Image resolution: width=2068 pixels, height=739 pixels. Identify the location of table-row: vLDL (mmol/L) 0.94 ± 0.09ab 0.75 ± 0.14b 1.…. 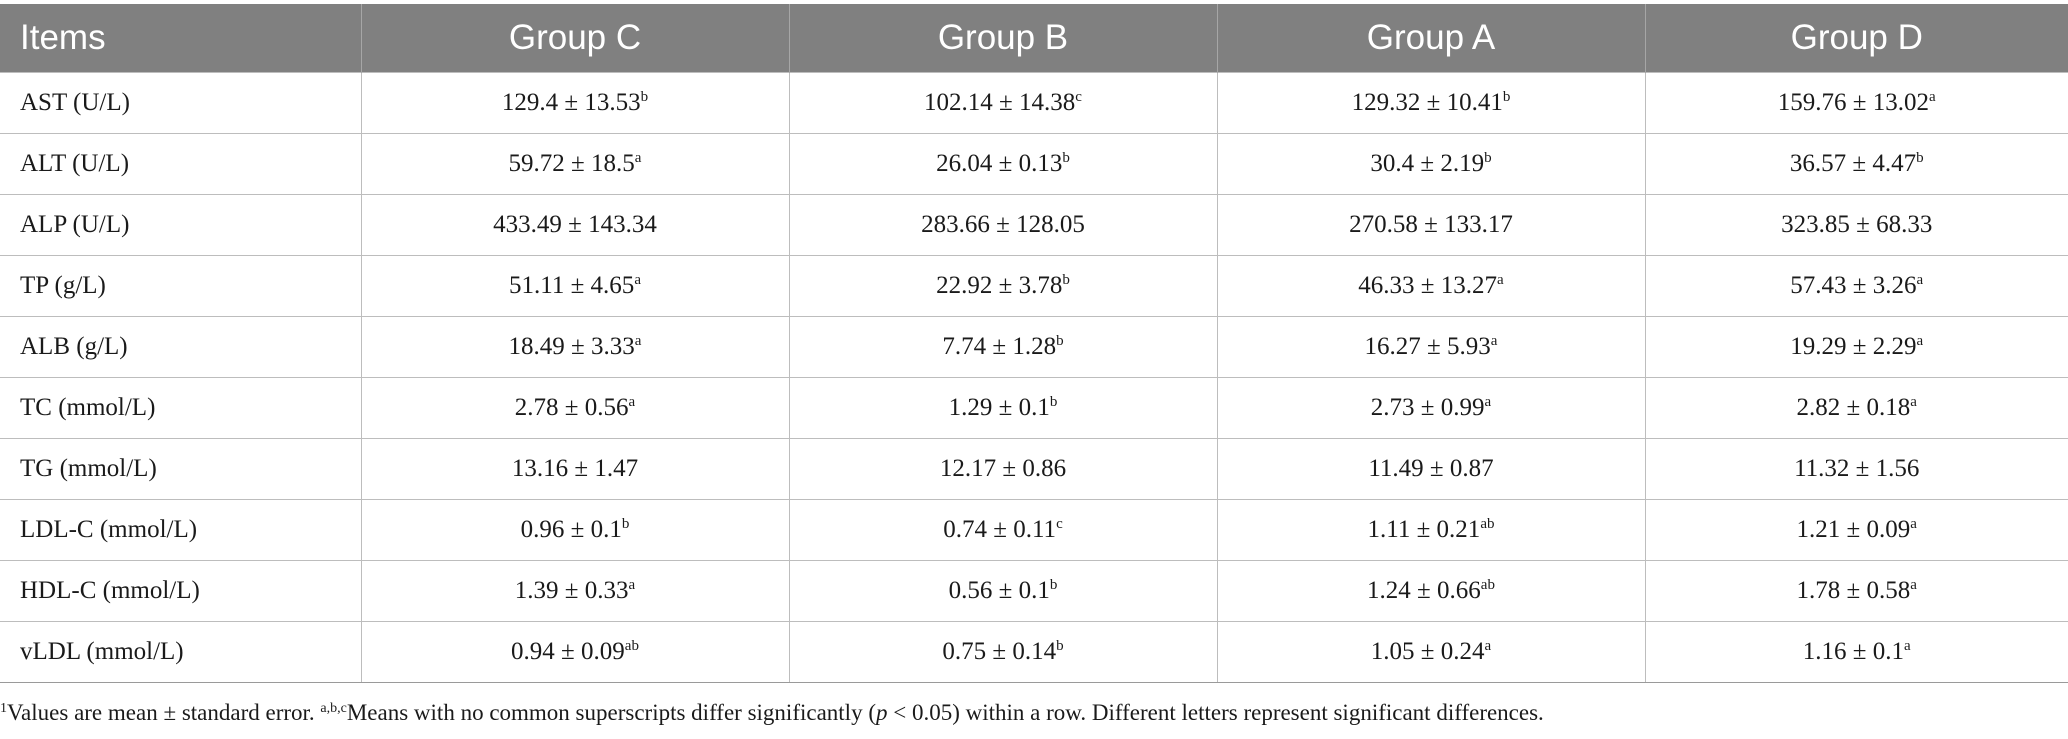
(1034, 652).